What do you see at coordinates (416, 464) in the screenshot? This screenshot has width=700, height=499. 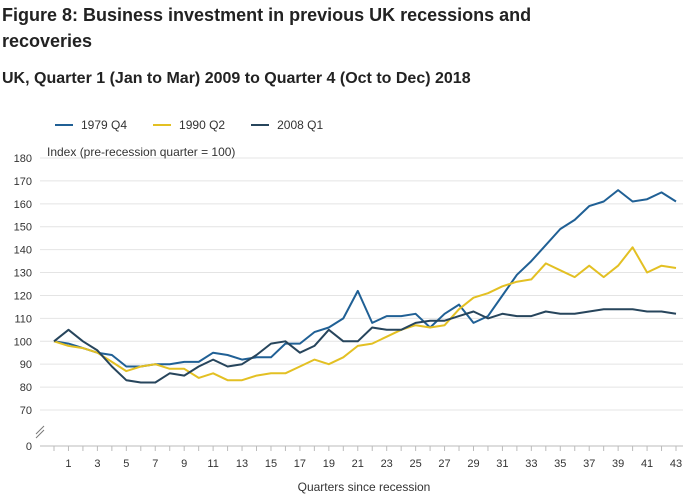 I see `x-tick-label: 25` at bounding box center [416, 464].